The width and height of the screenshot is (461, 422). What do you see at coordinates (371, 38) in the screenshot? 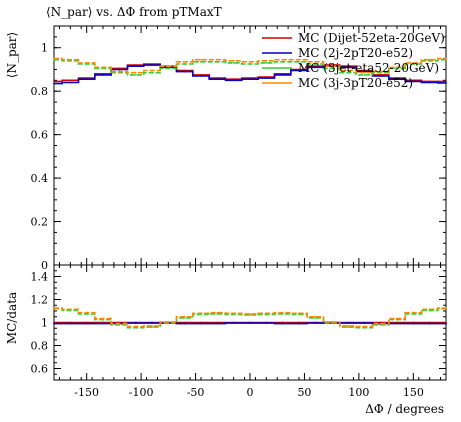
I see `legend-label: MC (Dijet-52eta-20GeV)` at bounding box center [371, 38].